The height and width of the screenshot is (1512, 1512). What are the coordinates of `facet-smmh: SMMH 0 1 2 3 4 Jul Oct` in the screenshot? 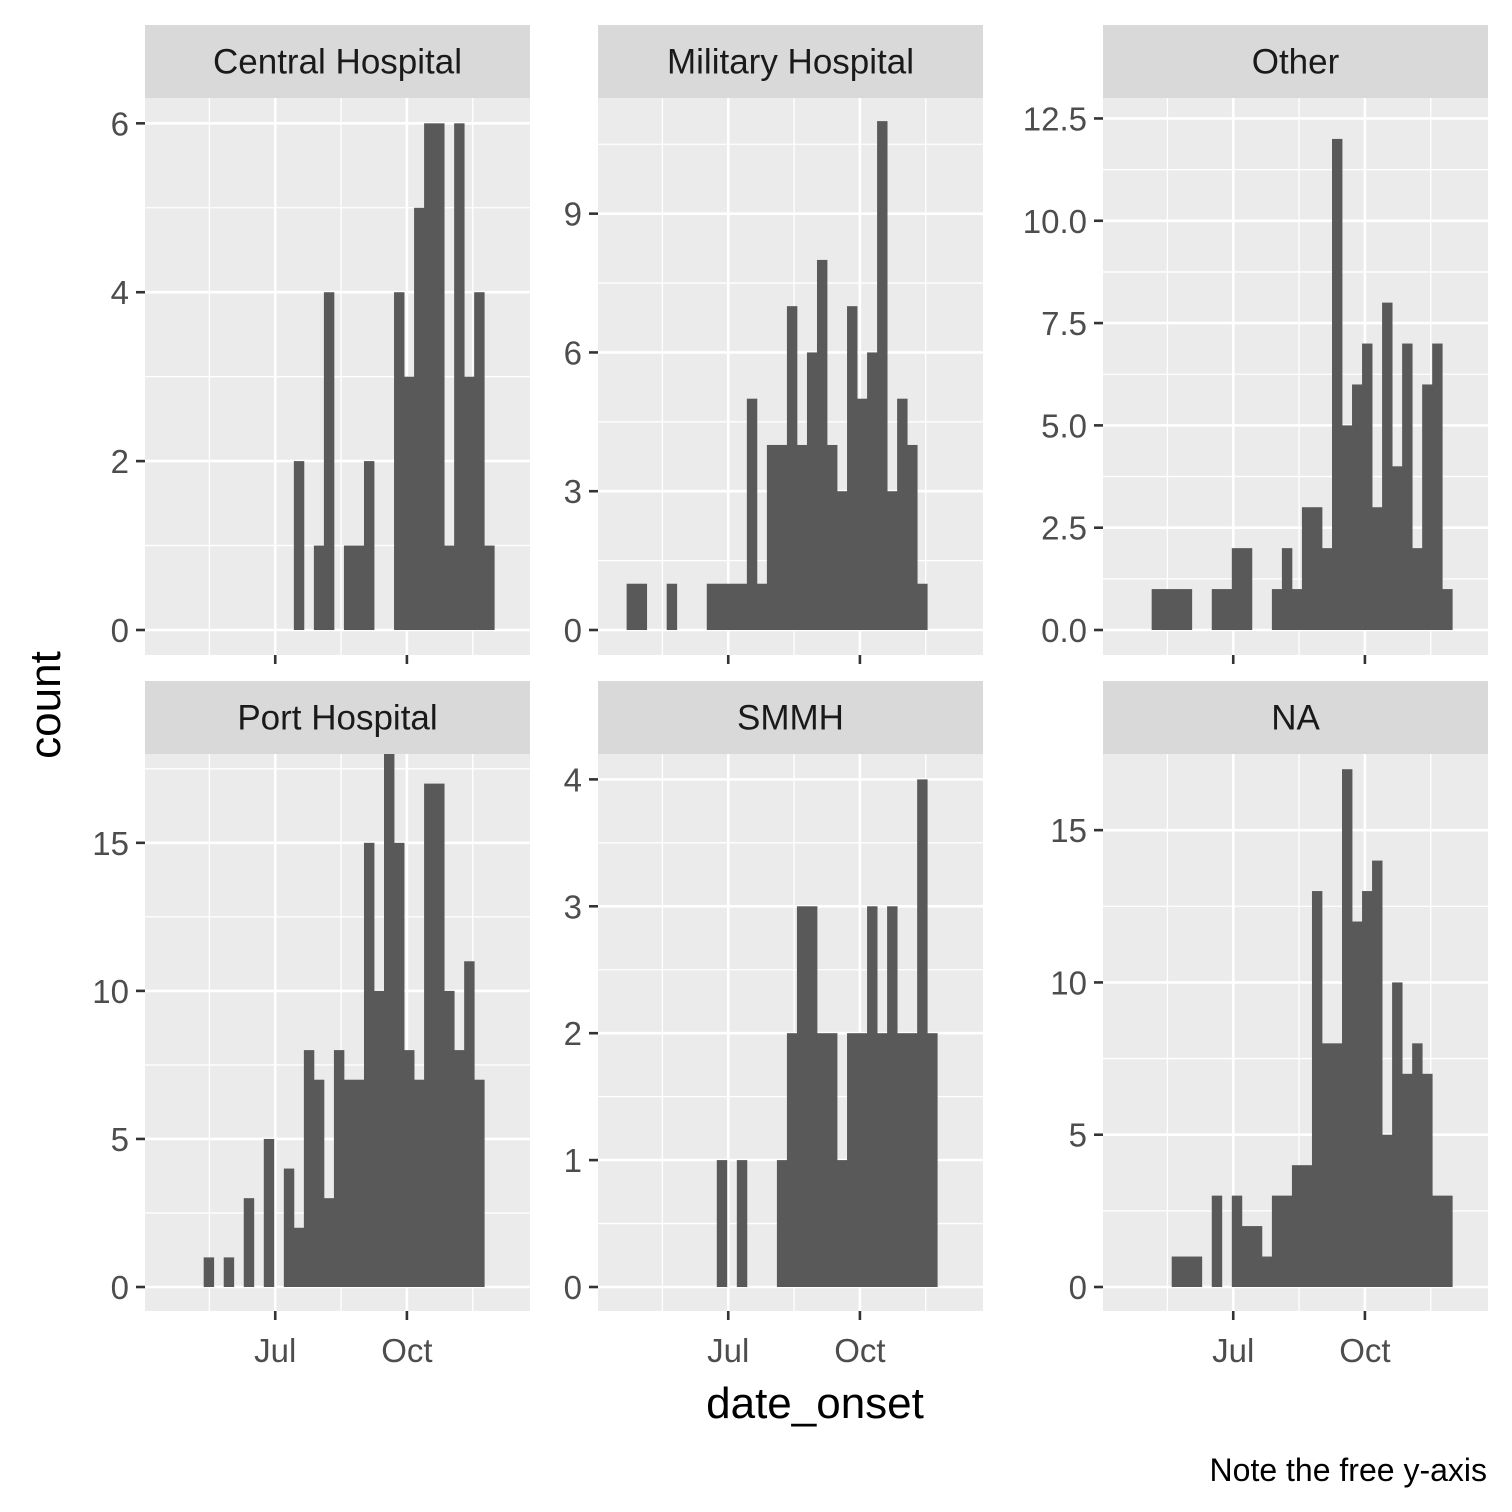 It's located at (773, 1025).